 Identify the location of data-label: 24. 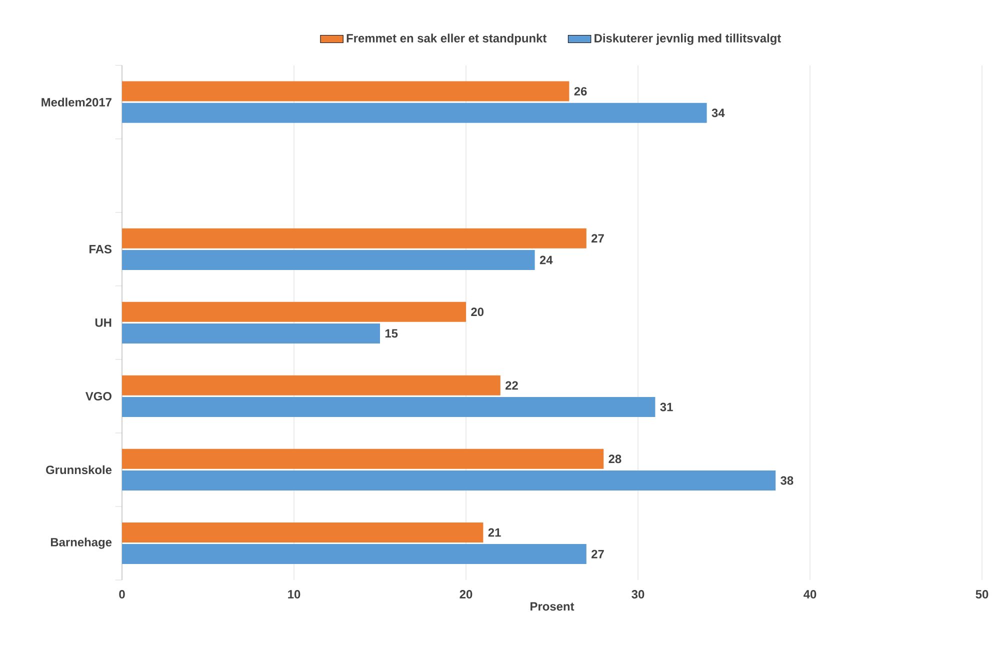
(546, 260).